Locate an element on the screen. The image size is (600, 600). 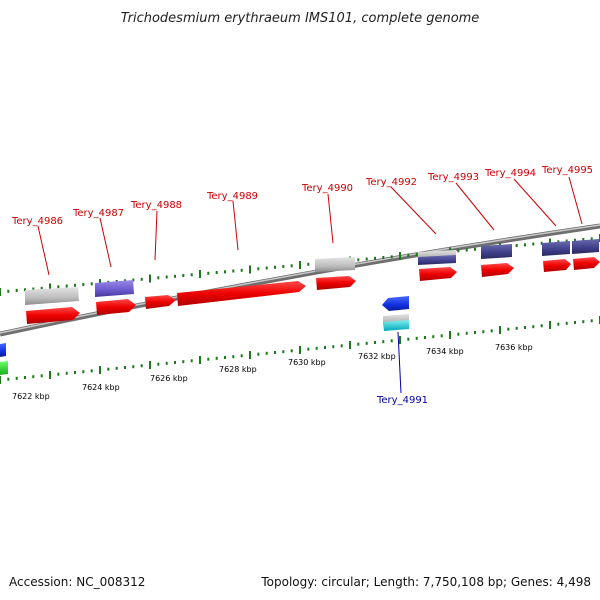
scale-label: 7628 kbp is located at coordinates (238, 369).